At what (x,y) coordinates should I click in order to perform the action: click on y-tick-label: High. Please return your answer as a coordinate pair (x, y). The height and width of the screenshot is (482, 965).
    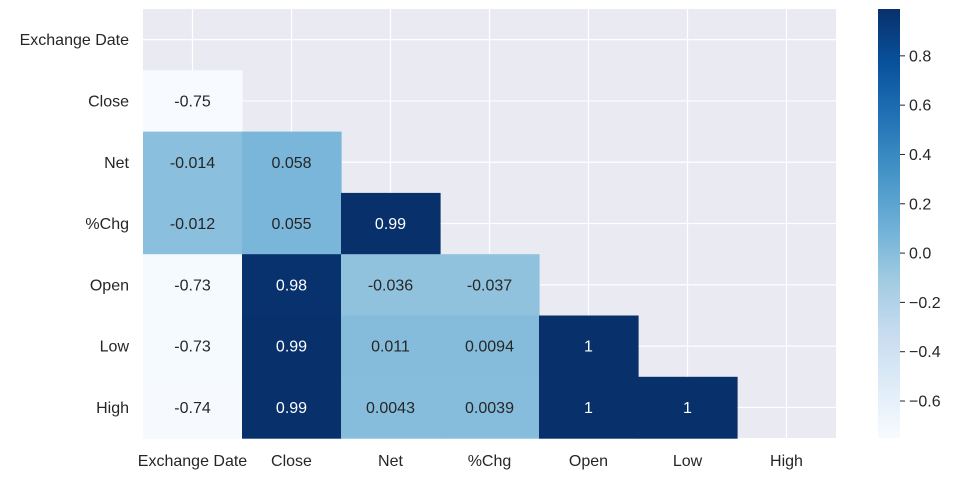
    Looking at the image, I should click on (112, 408).